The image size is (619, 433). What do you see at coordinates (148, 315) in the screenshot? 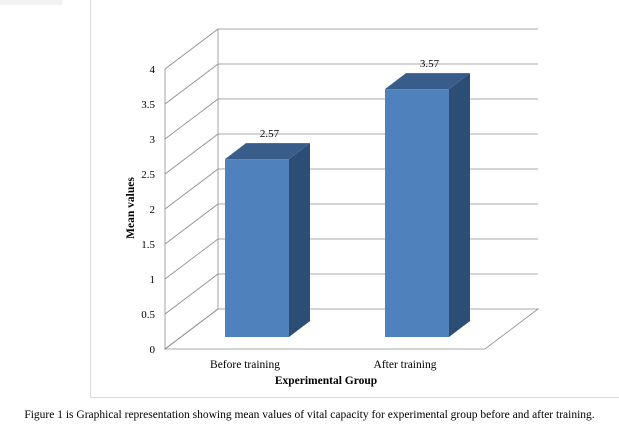
I see `y-tick-label: 0.5` at bounding box center [148, 315].